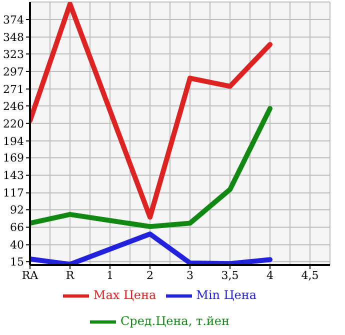  I want to click on y-tick-label: 374, so click(13, 19).